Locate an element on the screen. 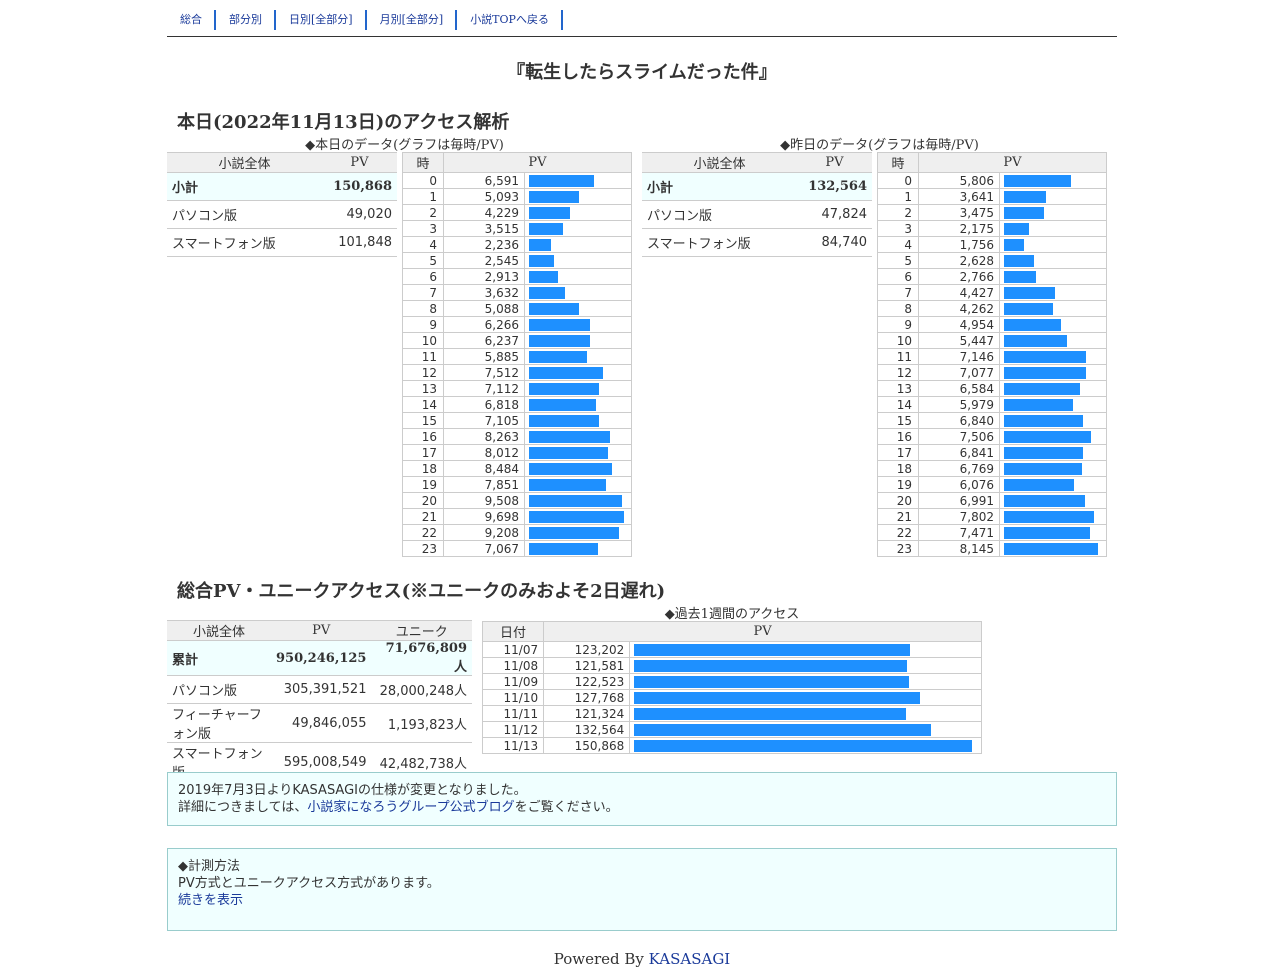 The image size is (1284, 968). value-label: 3,641 is located at coordinates (959, 196).